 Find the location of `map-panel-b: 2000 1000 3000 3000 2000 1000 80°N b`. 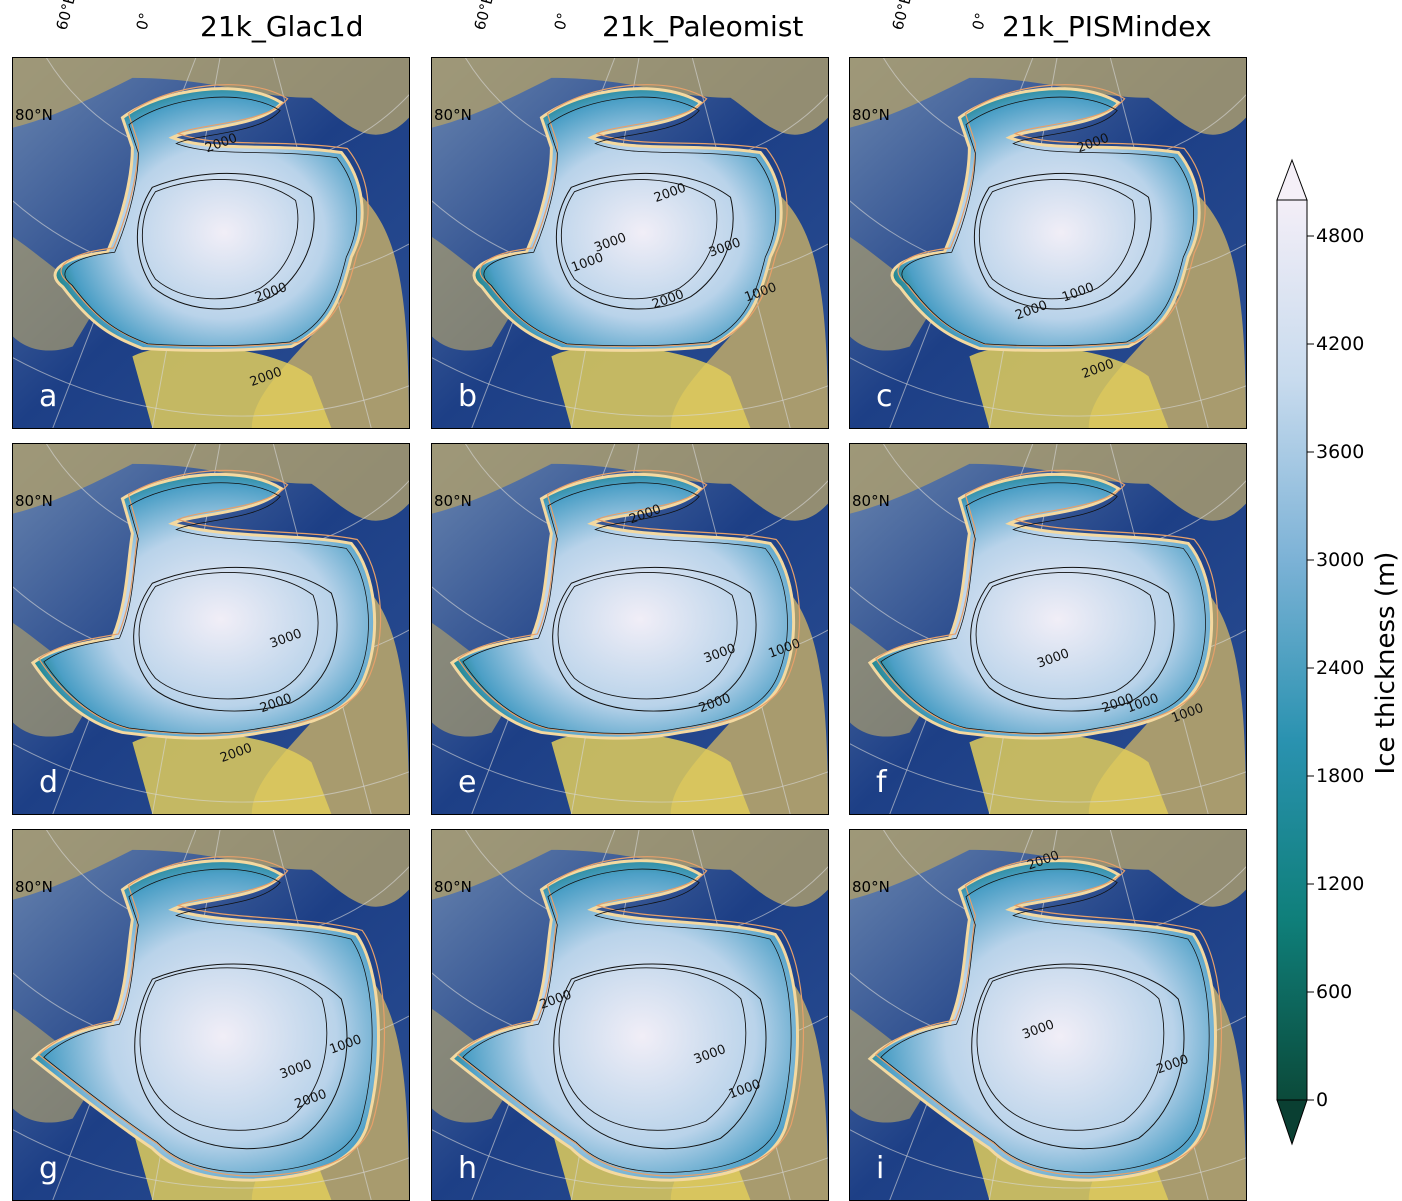

map-panel-b: 2000 1000 3000 3000 2000 1000 80°N b is located at coordinates (630, 243).